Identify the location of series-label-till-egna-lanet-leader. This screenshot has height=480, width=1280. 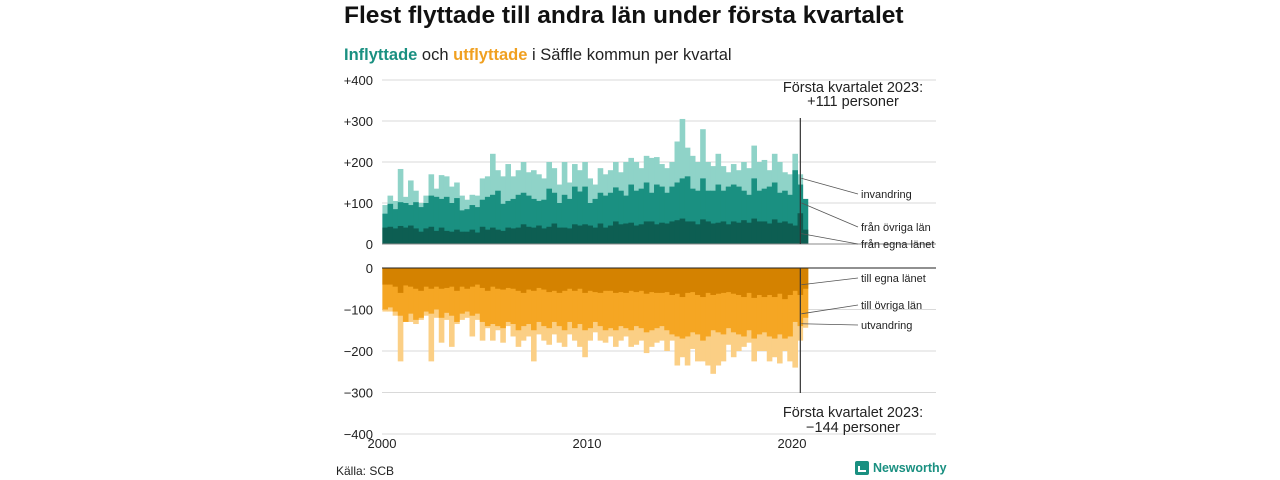
(830, 281).